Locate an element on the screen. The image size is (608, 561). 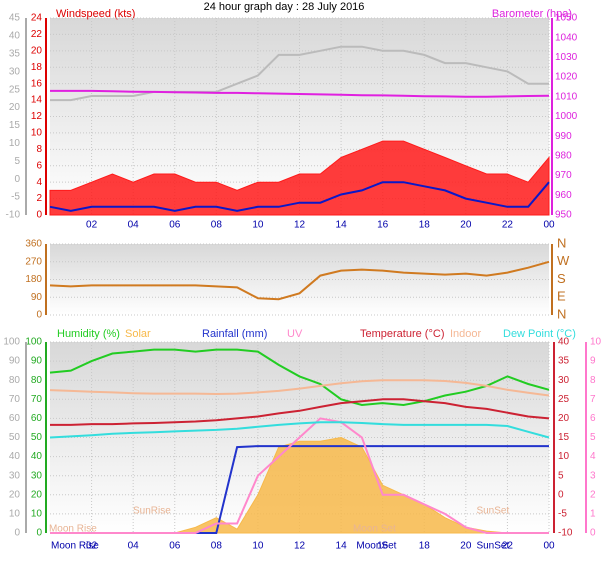
area is located at coordinates (299, 178).